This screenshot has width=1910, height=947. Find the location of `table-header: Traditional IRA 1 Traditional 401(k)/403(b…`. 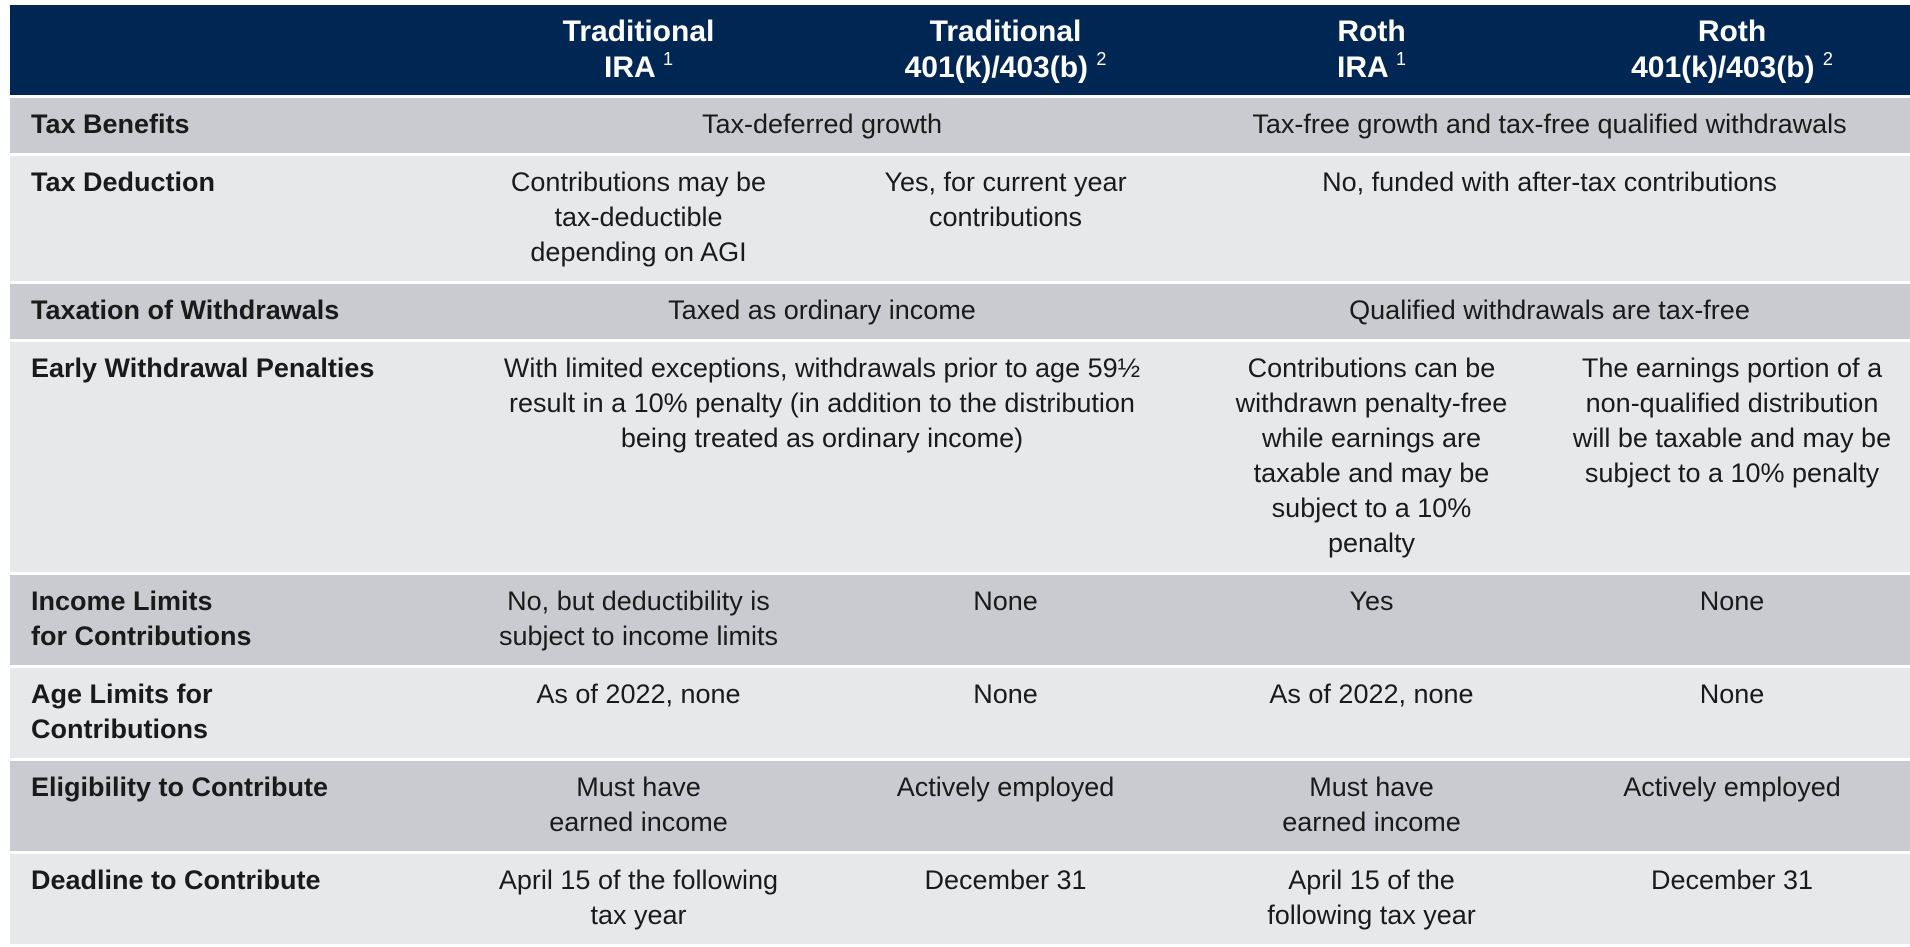

table-header: Traditional IRA 1 Traditional 401(k)/403(b… is located at coordinates (960, 51).